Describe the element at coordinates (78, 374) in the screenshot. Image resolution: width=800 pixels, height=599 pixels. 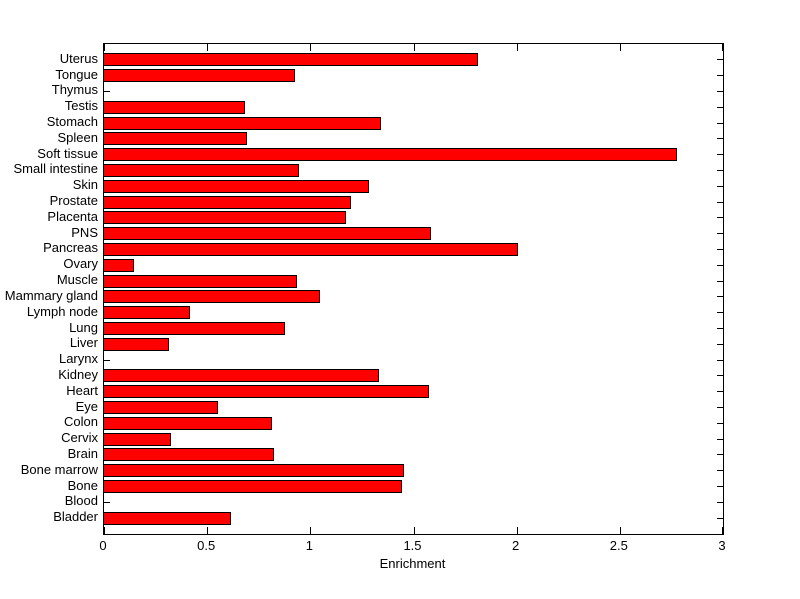
I see `y-tick-label: Kidney` at that location.